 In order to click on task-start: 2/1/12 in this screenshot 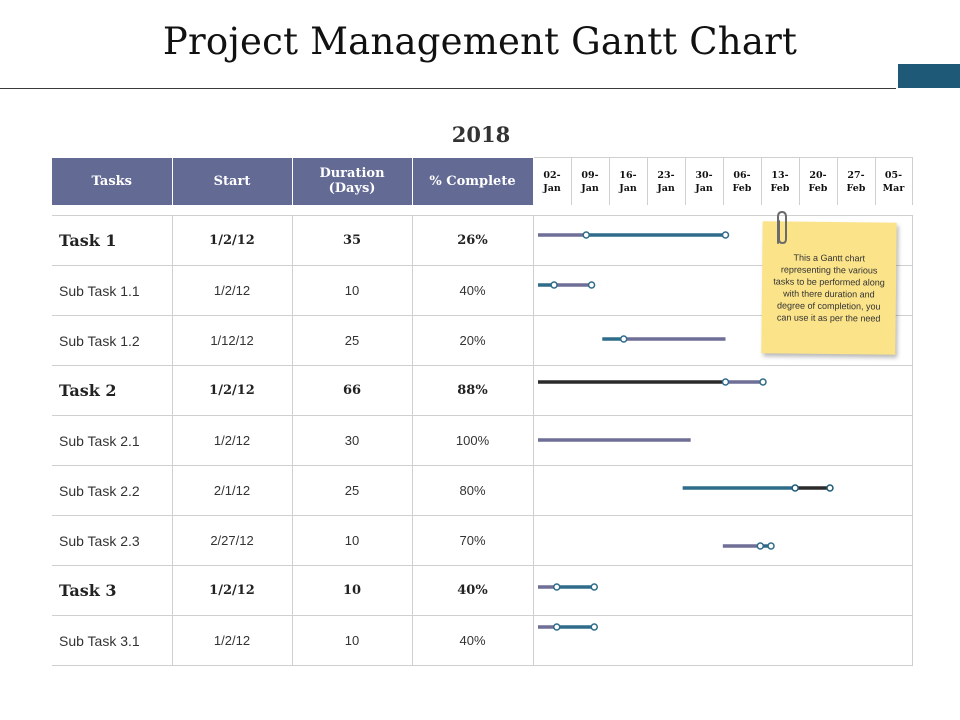, I will do `click(232, 490)`.